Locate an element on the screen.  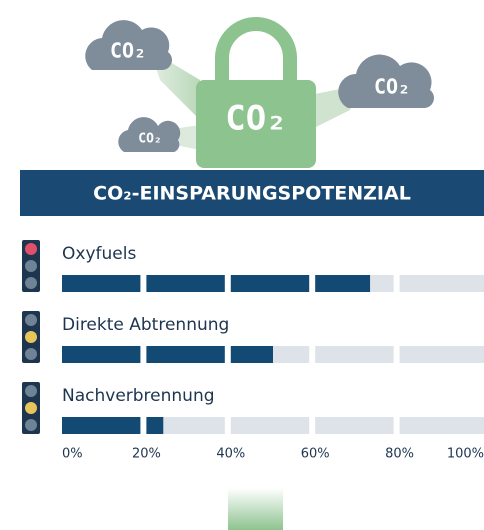
x-tick-label: 0% is located at coordinates (72, 454).